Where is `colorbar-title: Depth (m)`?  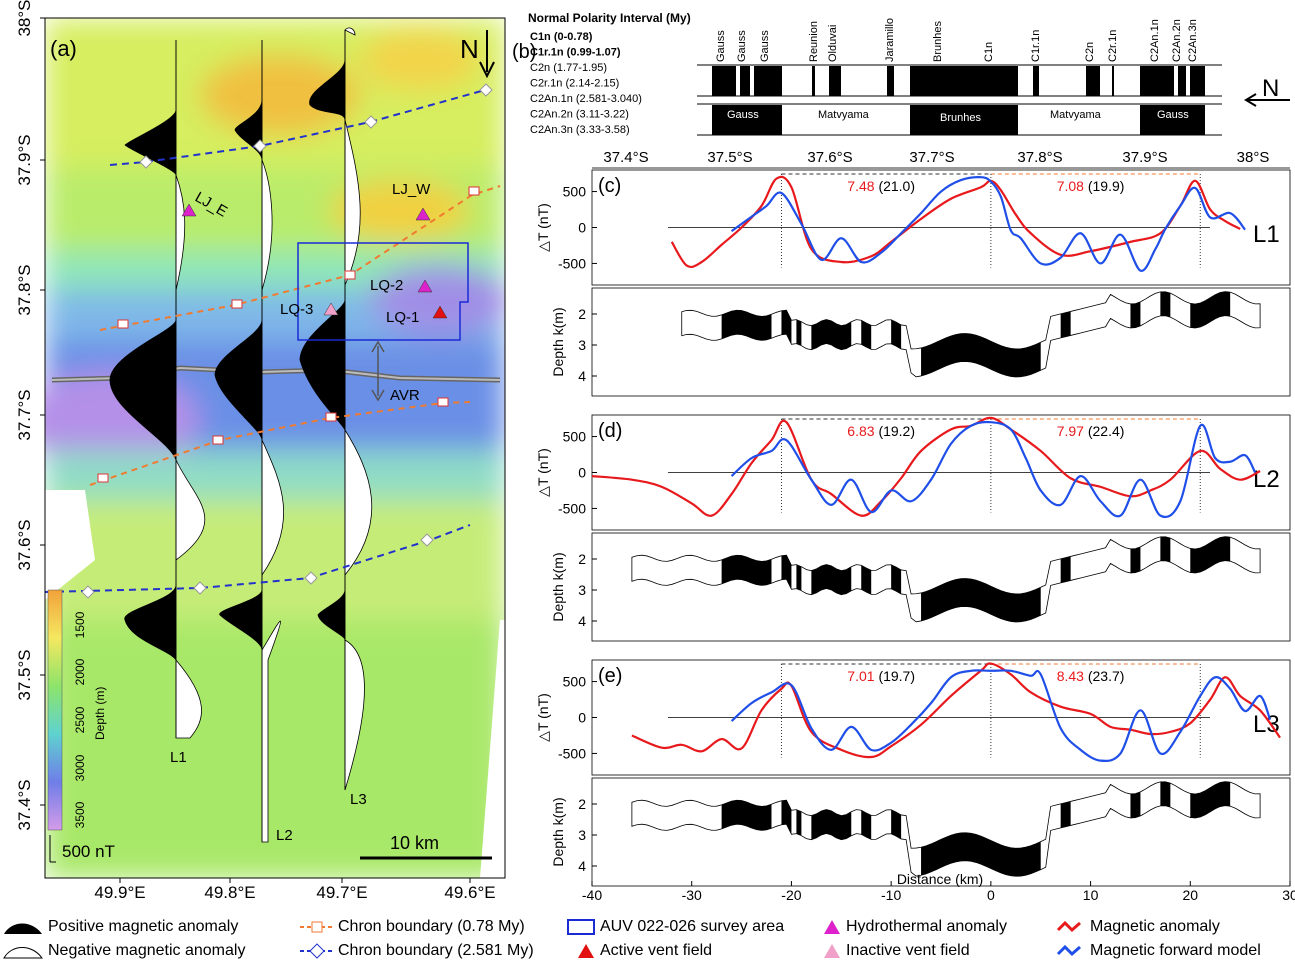 colorbar-title: Depth (m) is located at coordinates (100, 713).